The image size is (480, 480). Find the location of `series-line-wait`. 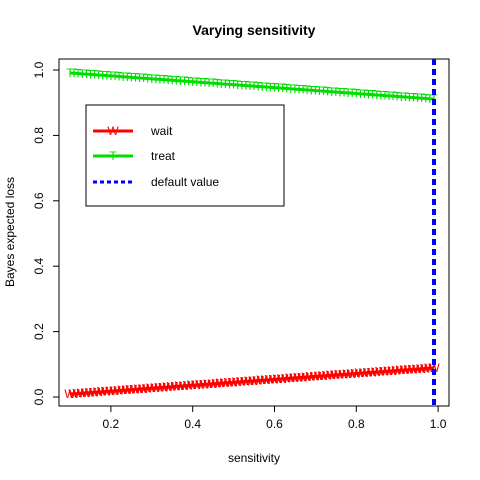

series-line-wait is located at coordinates (252, 381).